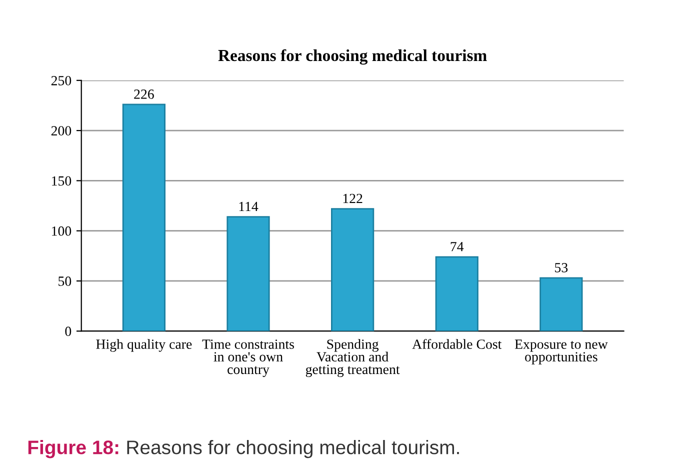  I want to click on data-label: 226, so click(144, 94).